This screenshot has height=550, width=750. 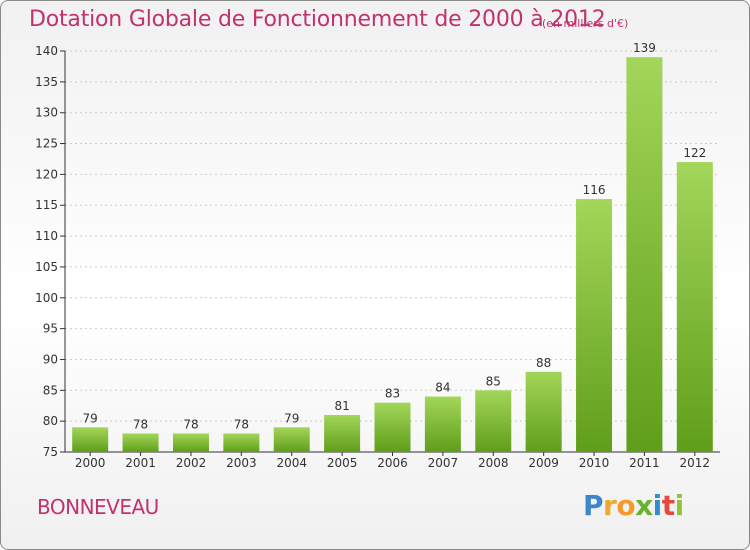 I want to click on bar-2009, so click(x=543, y=411).